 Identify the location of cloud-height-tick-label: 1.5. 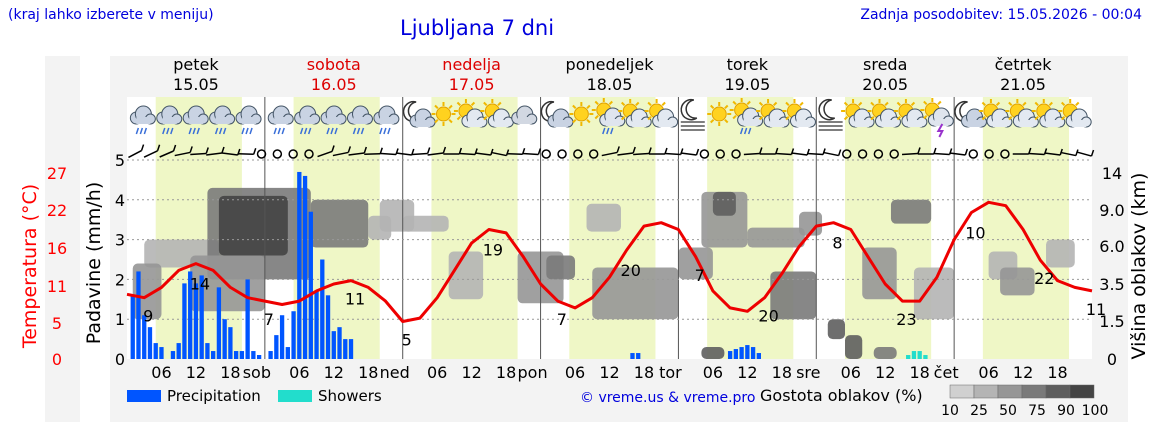
(1111, 321).